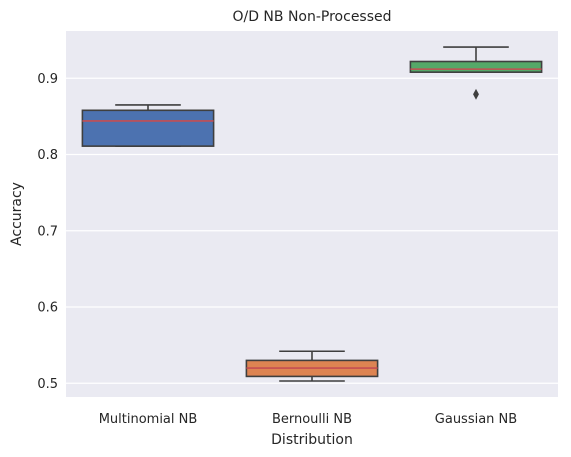  What do you see at coordinates (17, 214) in the screenshot?
I see `y-axis-label: Accuracy` at bounding box center [17, 214].